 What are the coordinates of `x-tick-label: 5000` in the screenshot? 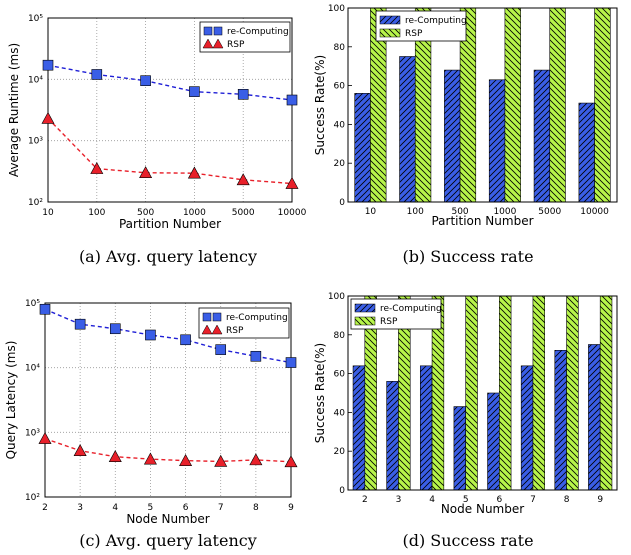 It's located at (549, 212).